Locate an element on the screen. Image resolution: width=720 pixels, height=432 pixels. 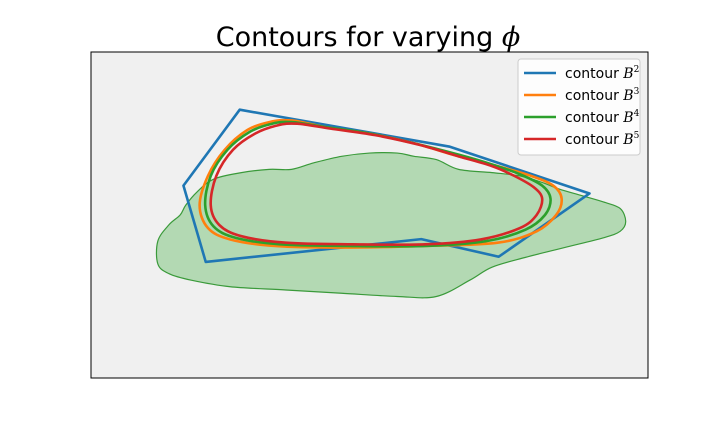
legend-box is located at coordinates (579, 107).